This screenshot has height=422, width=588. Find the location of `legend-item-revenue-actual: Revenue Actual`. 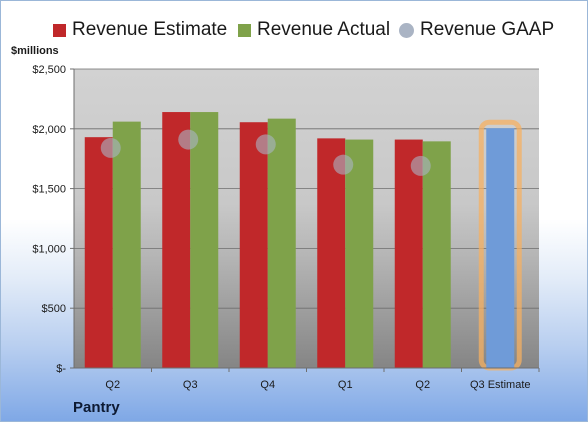

legend-item-revenue-actual: Revenue Actual is located at coordinates (314, 30).